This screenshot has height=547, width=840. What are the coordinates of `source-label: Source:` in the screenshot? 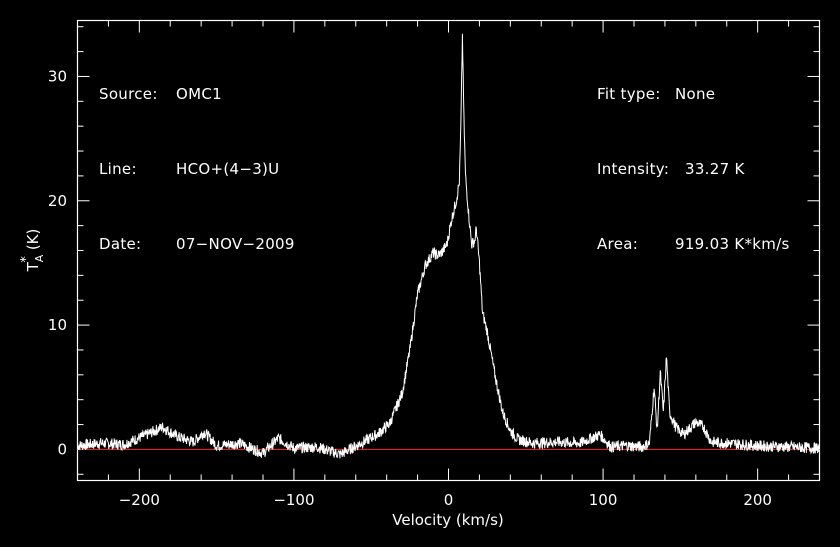 It's located at (128, 94).